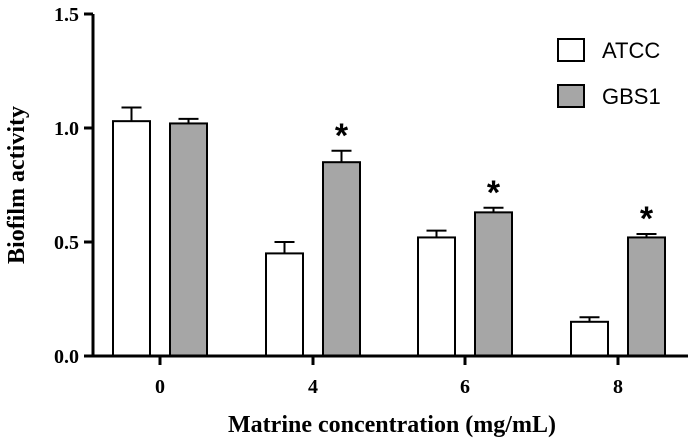 The height and width of the screenshot is (444, 694). What do you see at coordinates (66, 15) in the screenshot?
I see `y-tick-label-3: 1.5` at bounding box center [66, 15].